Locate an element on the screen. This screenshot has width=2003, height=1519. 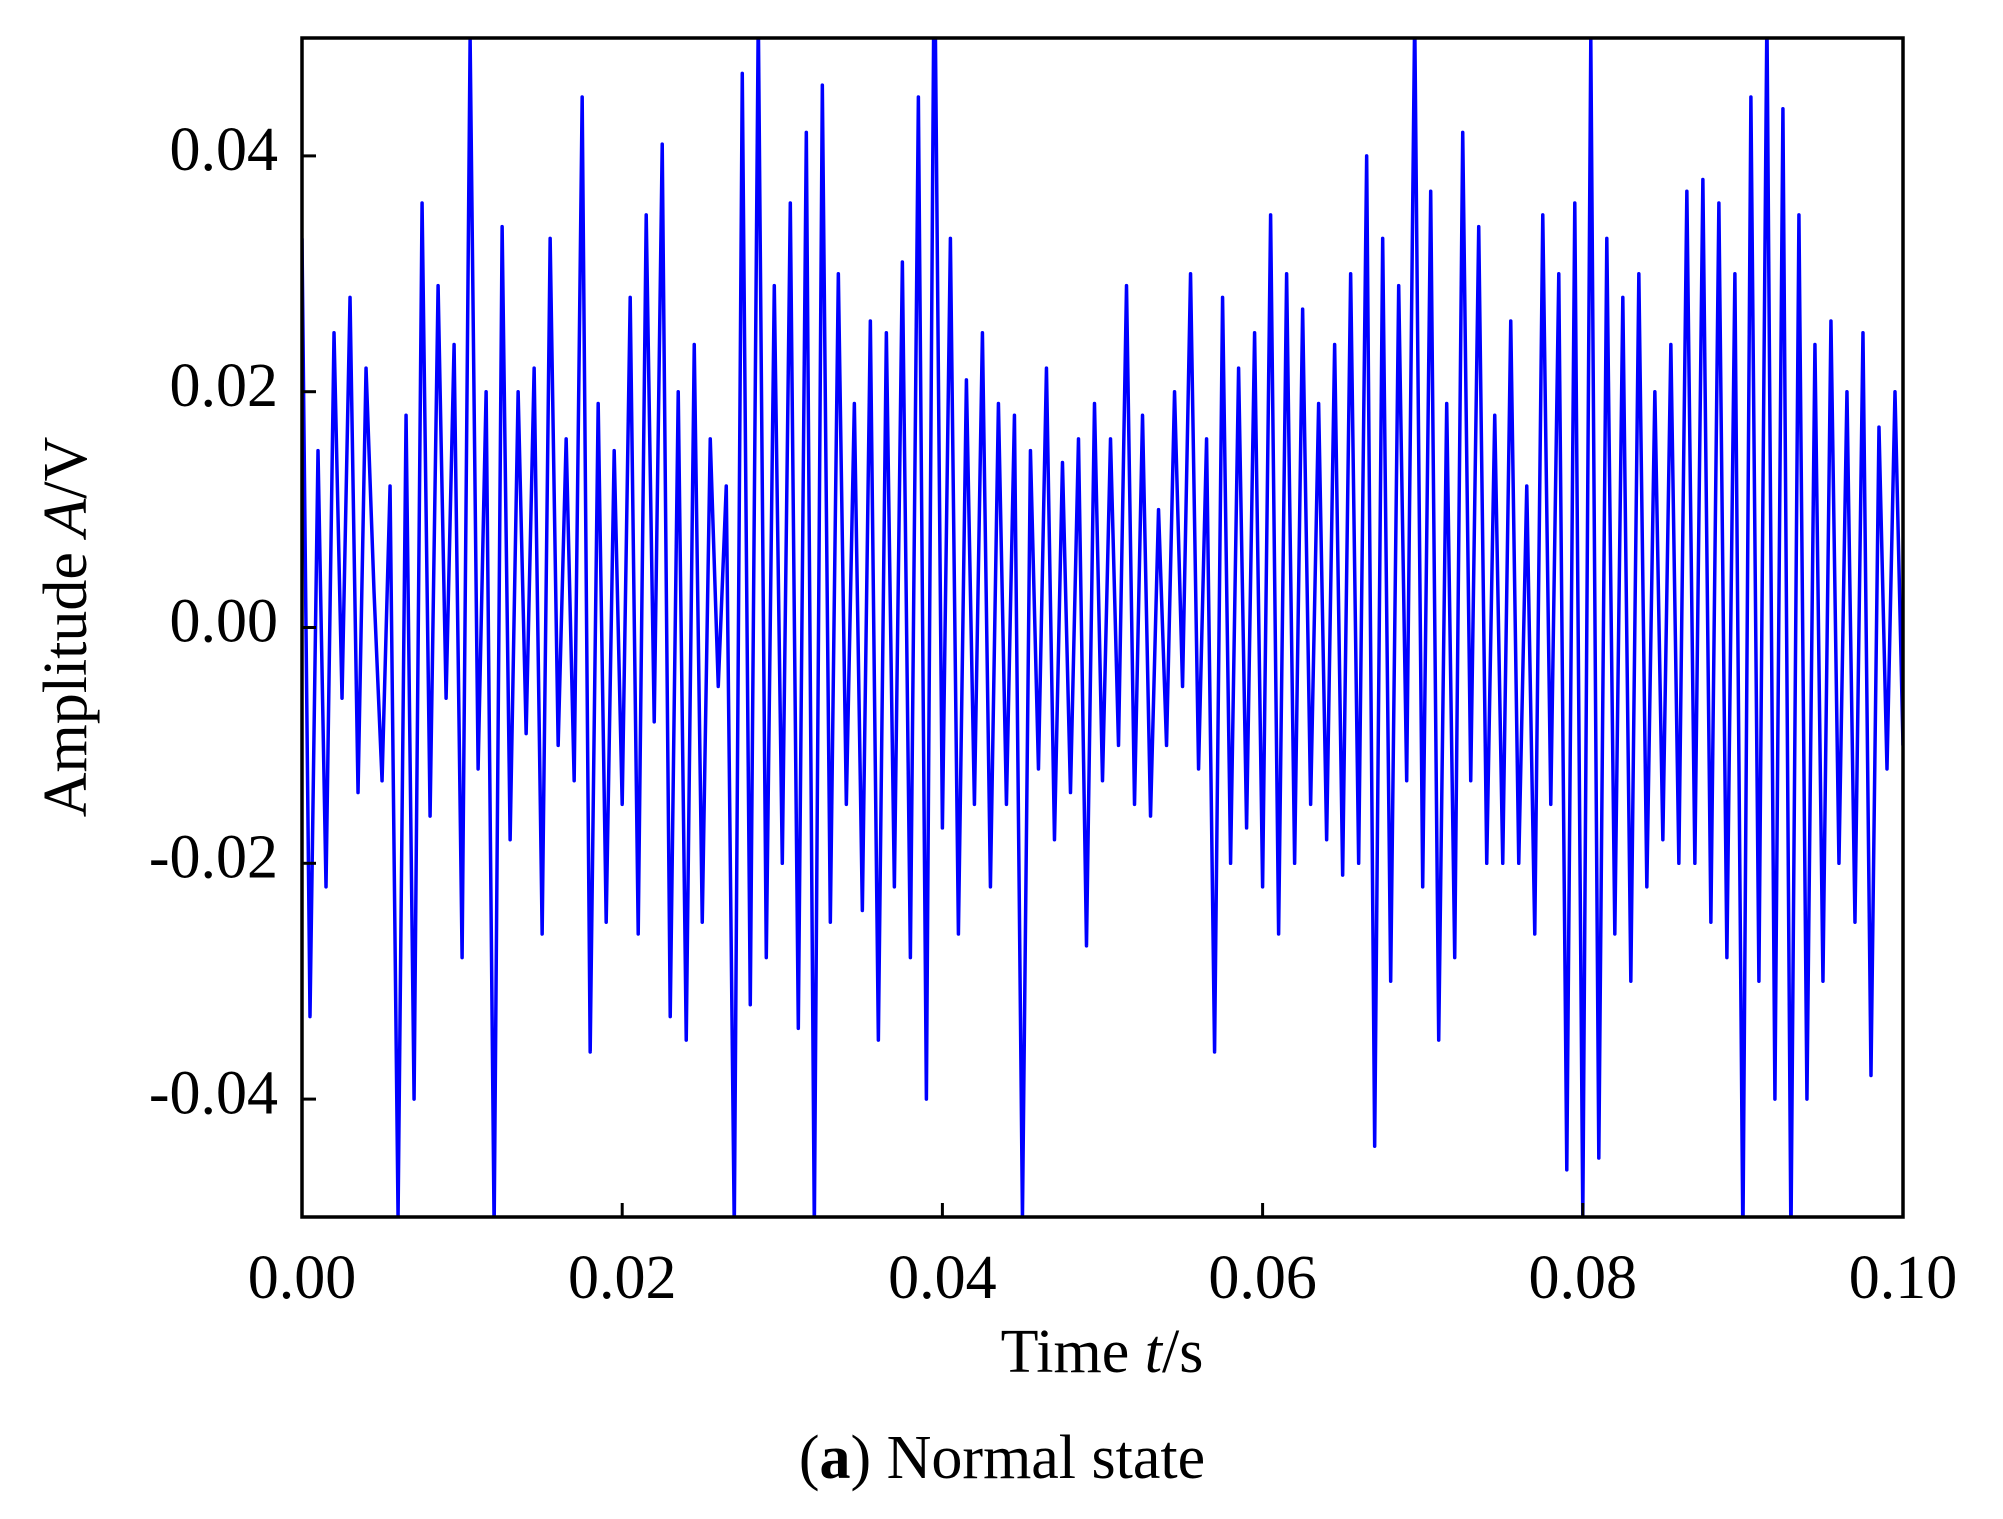
x-axis-label: Time t/s is located at coordinates (1102, 1352).